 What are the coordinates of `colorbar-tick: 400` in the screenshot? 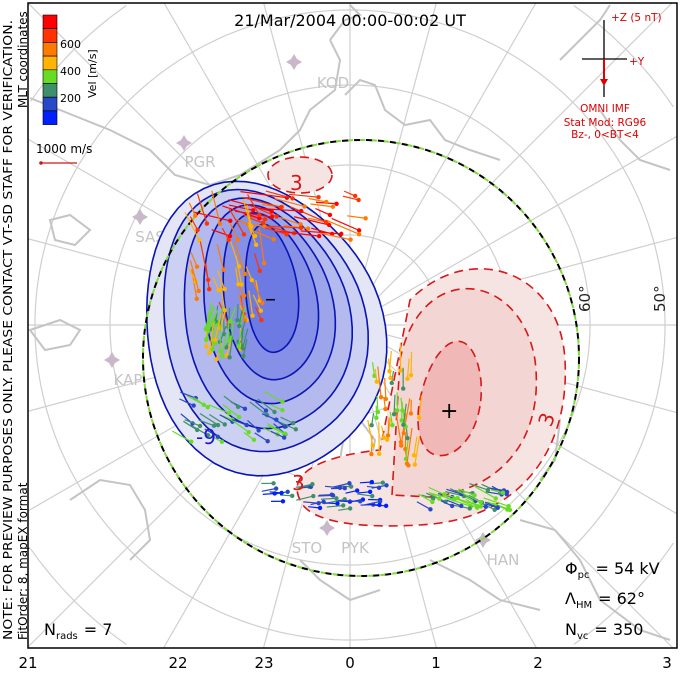 It's located at (70, 71).